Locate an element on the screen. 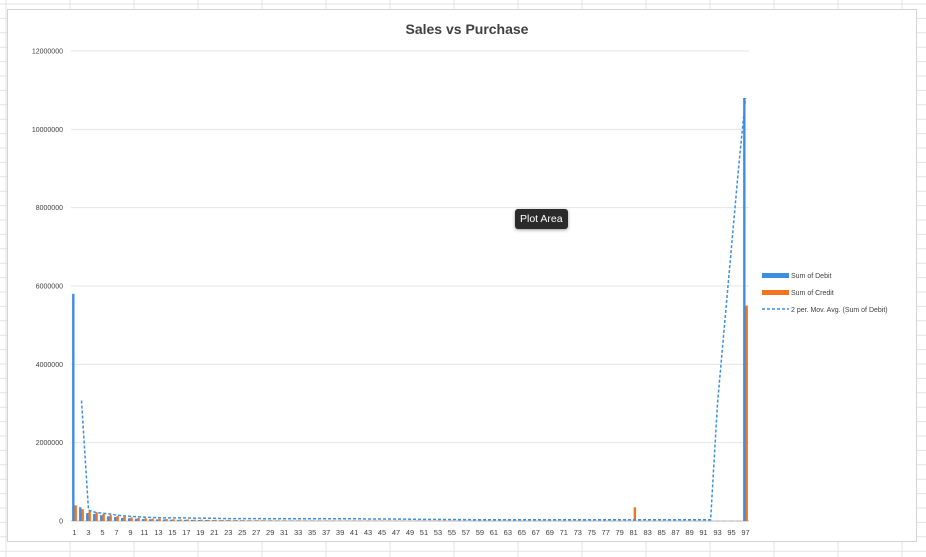 This screenshot has height=557, width=926. x-tick-label: 65 is located at coordinates (522, 532).